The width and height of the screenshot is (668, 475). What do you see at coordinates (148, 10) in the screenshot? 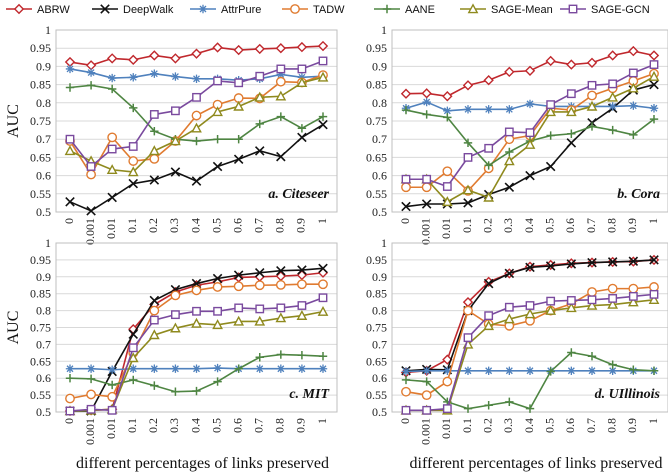
I see `legend-label-deepwalk: DeepWalk` at bounding box center [148, 10].